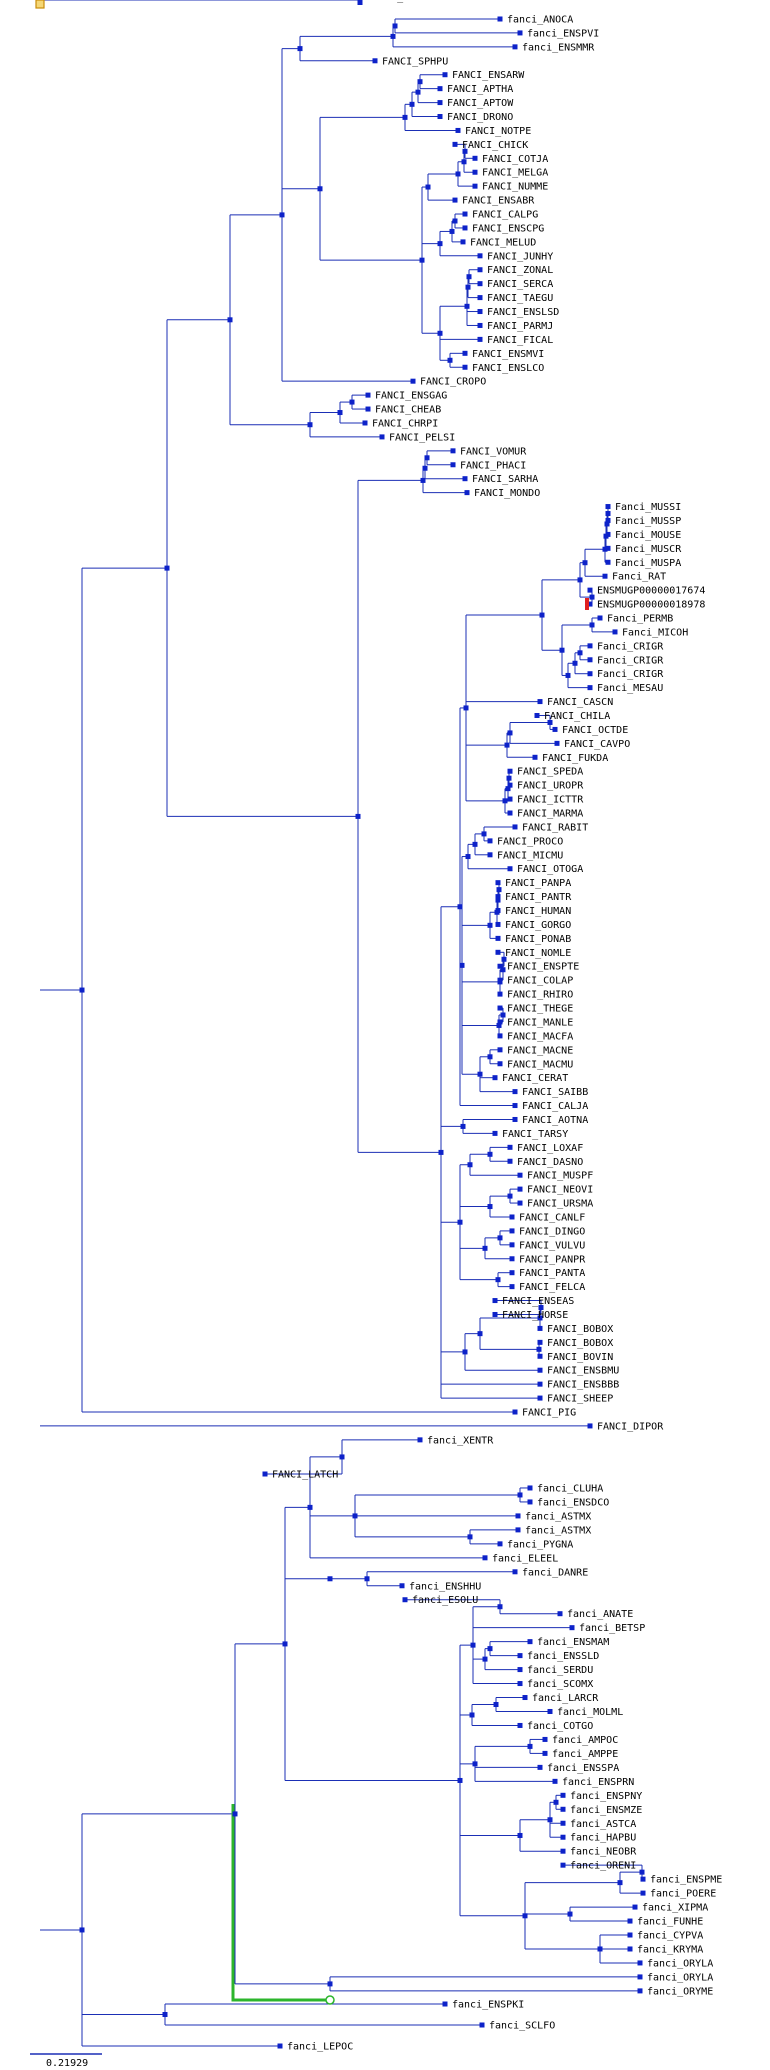 The height and width of the screenshot is (2070, 770). What do you see at coordinates (40, 4) in the screenshot?
I see `root-node-marker` at bounding box center [40, 4].